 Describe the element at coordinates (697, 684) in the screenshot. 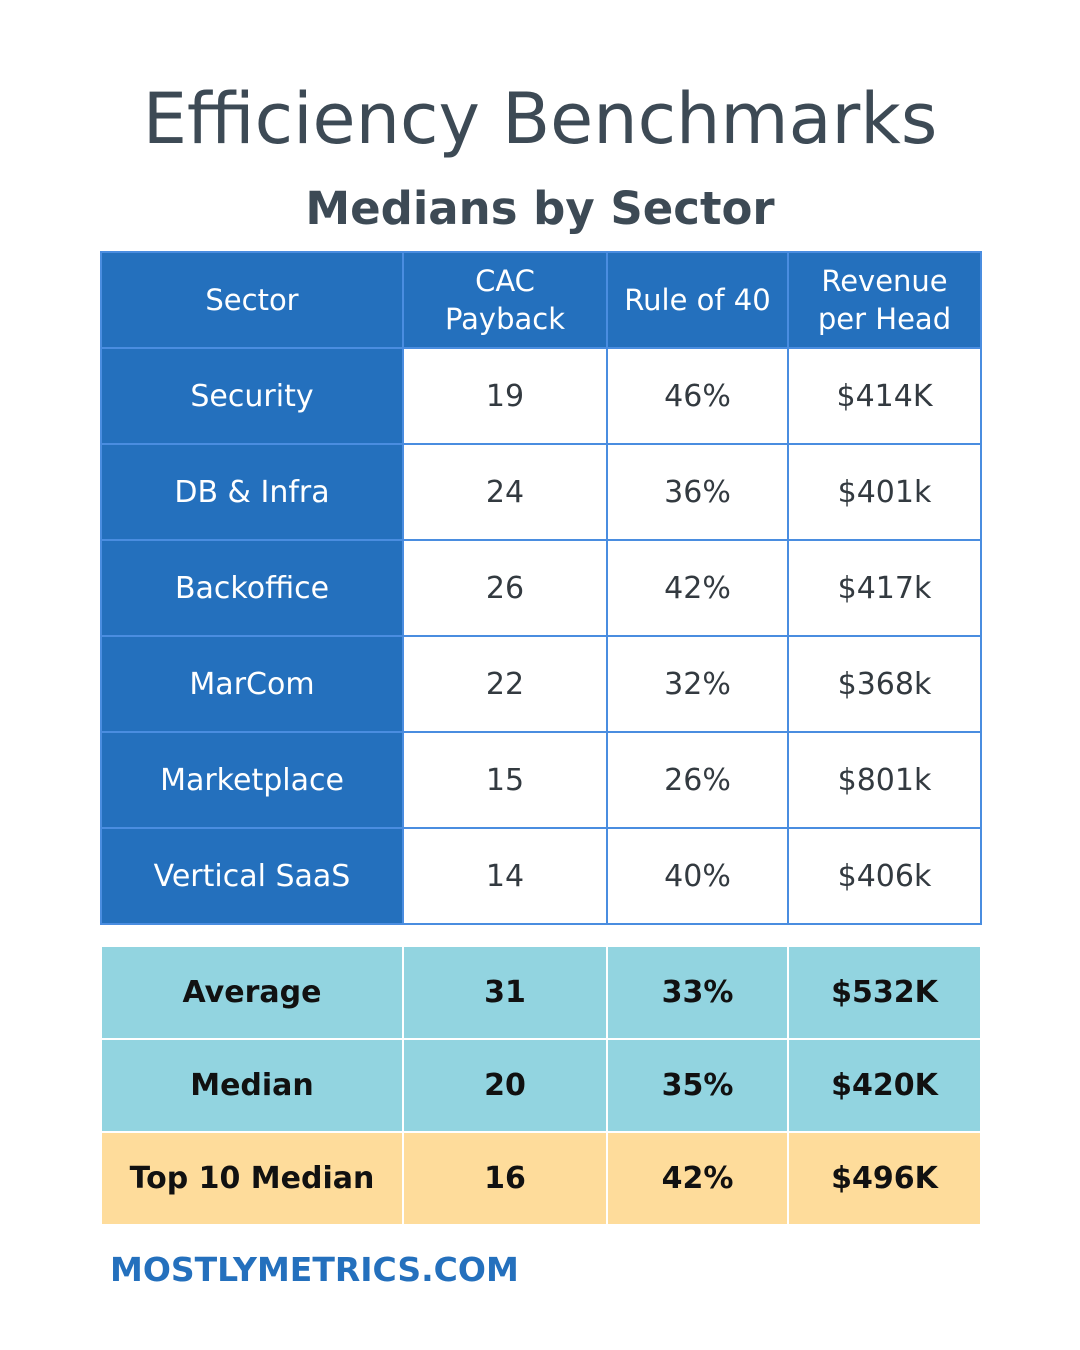

I see `cell-rule-of-40: 32%` at that location.